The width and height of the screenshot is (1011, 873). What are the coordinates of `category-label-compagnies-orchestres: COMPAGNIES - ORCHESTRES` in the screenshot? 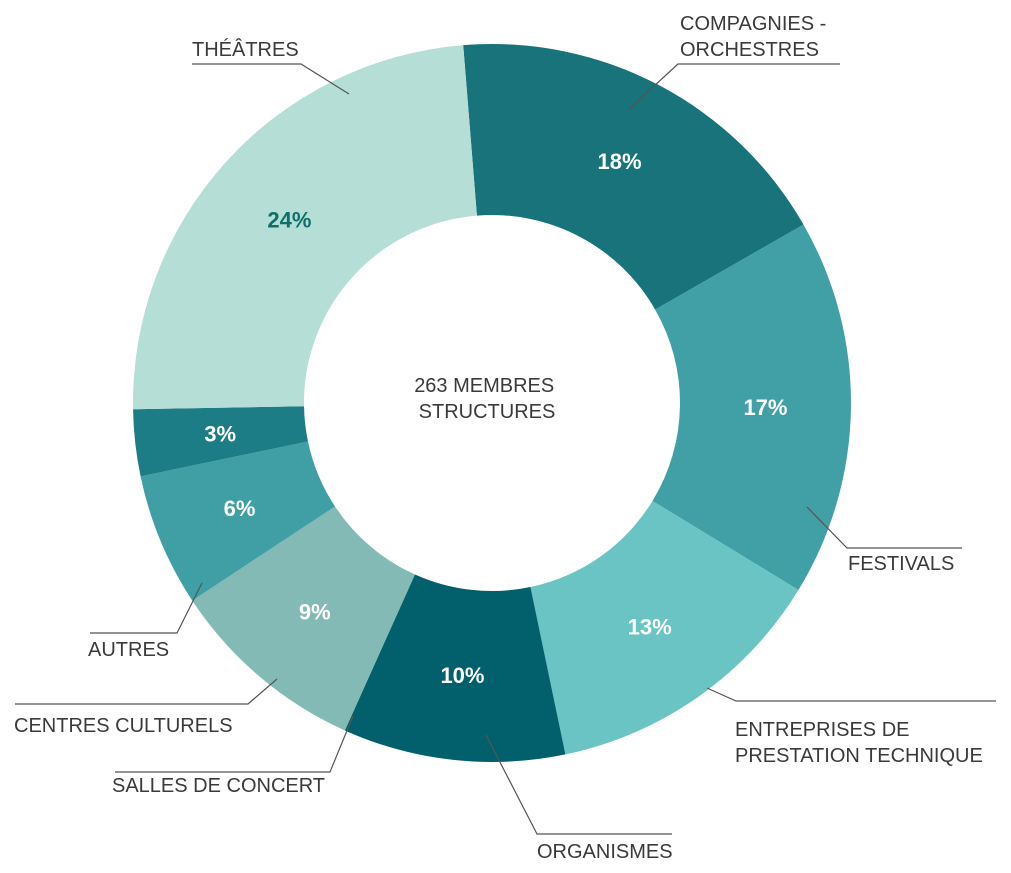 It's located at (753, 37).